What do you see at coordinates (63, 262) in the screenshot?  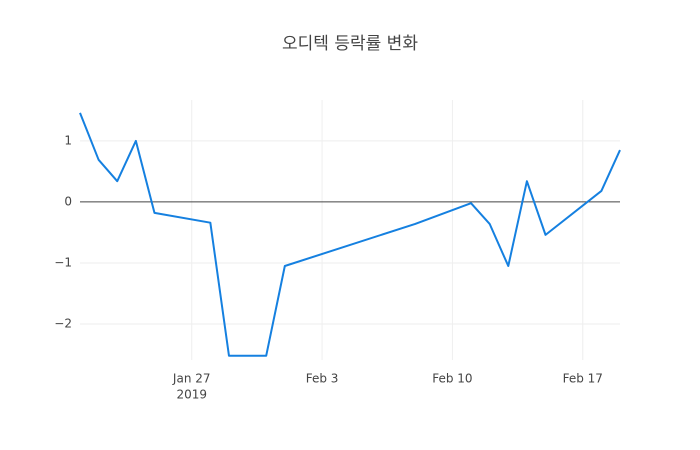 I see `y-tick-label: −1` at bounding box center [63, 262].